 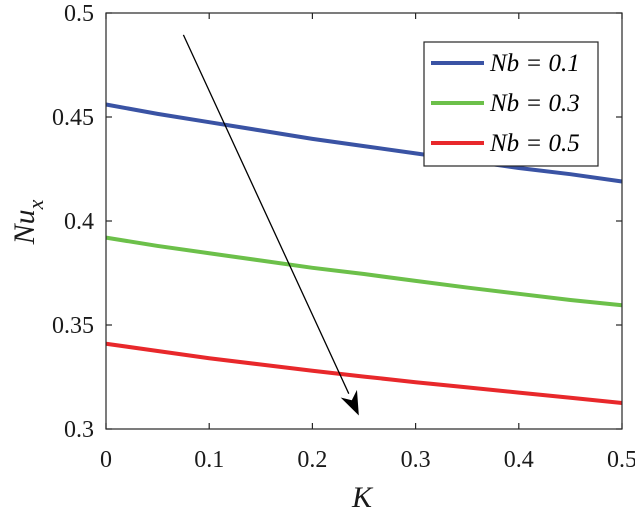 I want to click on legend-label-1: Nb = 0.1, so click(x=534, y=63).